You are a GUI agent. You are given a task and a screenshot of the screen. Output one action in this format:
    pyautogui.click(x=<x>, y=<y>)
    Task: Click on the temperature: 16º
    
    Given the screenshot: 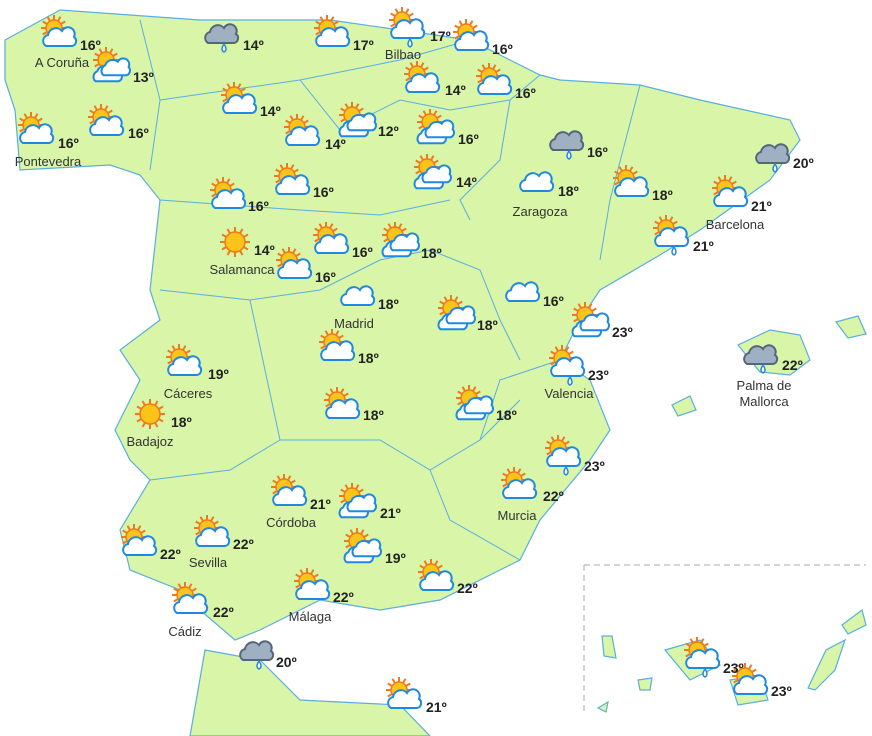 What is the action you would take?
    pyautogui.click(x=502, y=49)
    